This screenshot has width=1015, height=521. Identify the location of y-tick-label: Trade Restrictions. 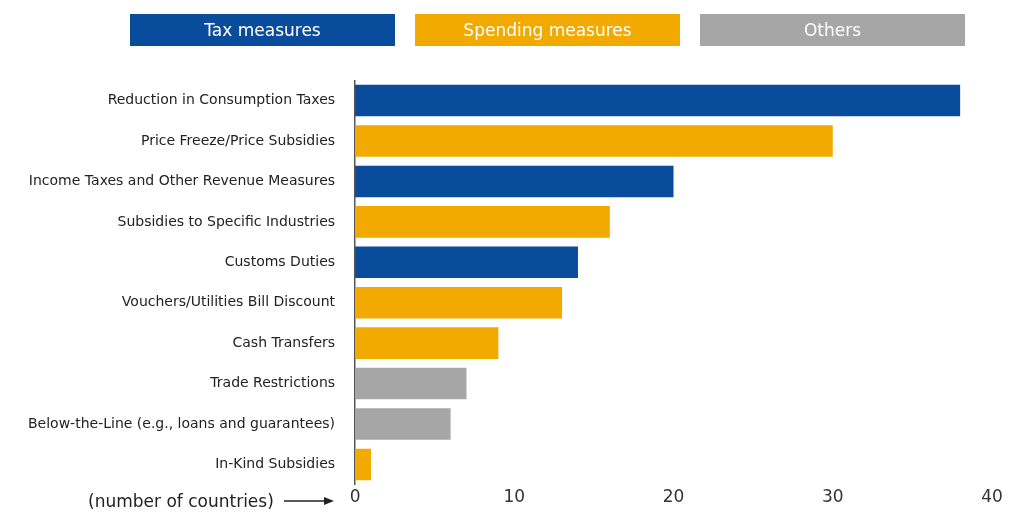
(272, 382).